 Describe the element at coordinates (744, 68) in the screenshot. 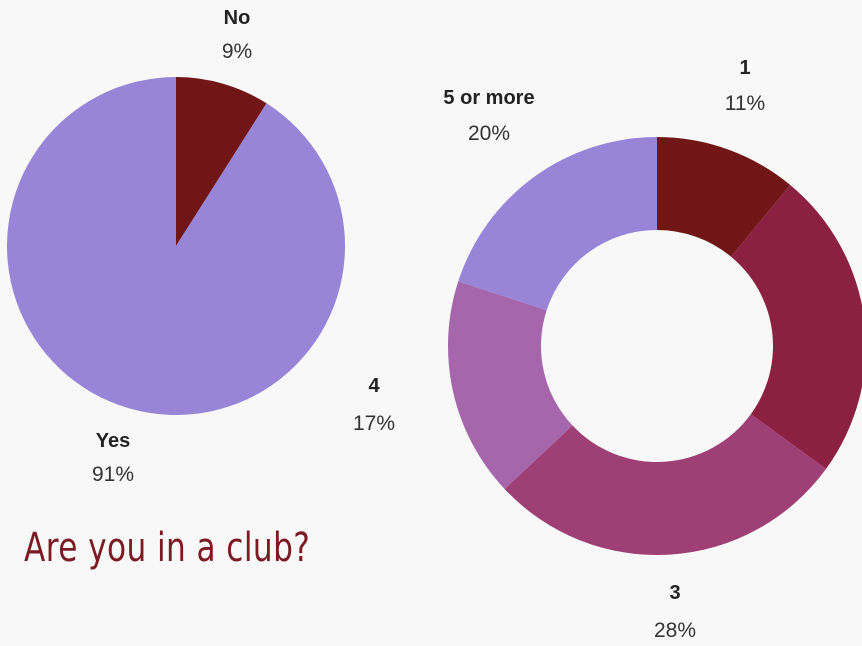

I see `donut-label-1: 1` at that location.